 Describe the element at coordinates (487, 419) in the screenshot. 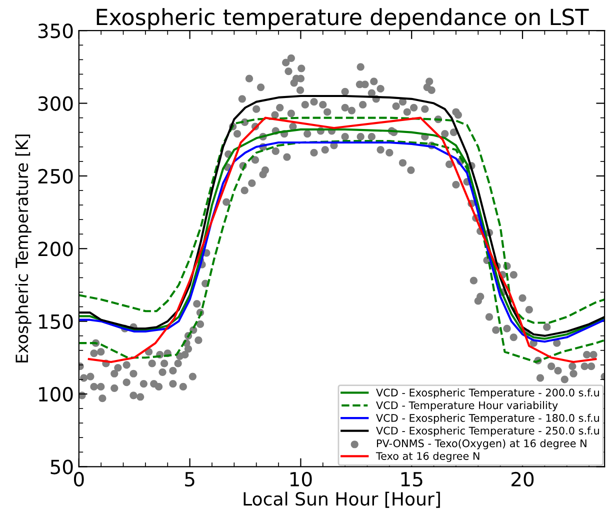

I see `legend-label: VCD - Exospheric Temperature - 180.0 s.f.u` at that location.